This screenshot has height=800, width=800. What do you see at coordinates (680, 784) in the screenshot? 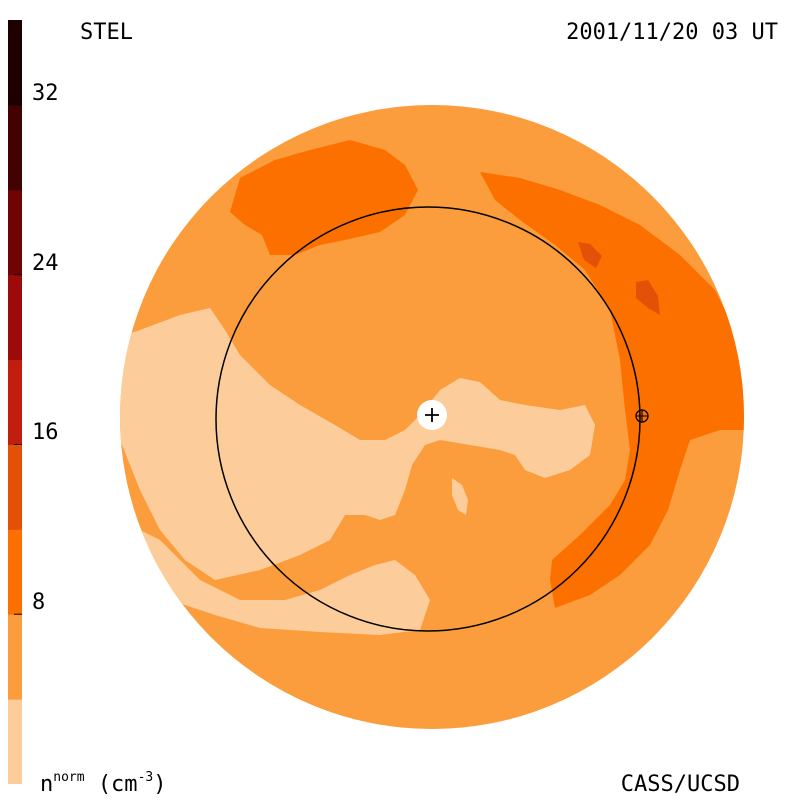
I see `credit-label: CASS/UCSD` at bounding box center [680, 784].